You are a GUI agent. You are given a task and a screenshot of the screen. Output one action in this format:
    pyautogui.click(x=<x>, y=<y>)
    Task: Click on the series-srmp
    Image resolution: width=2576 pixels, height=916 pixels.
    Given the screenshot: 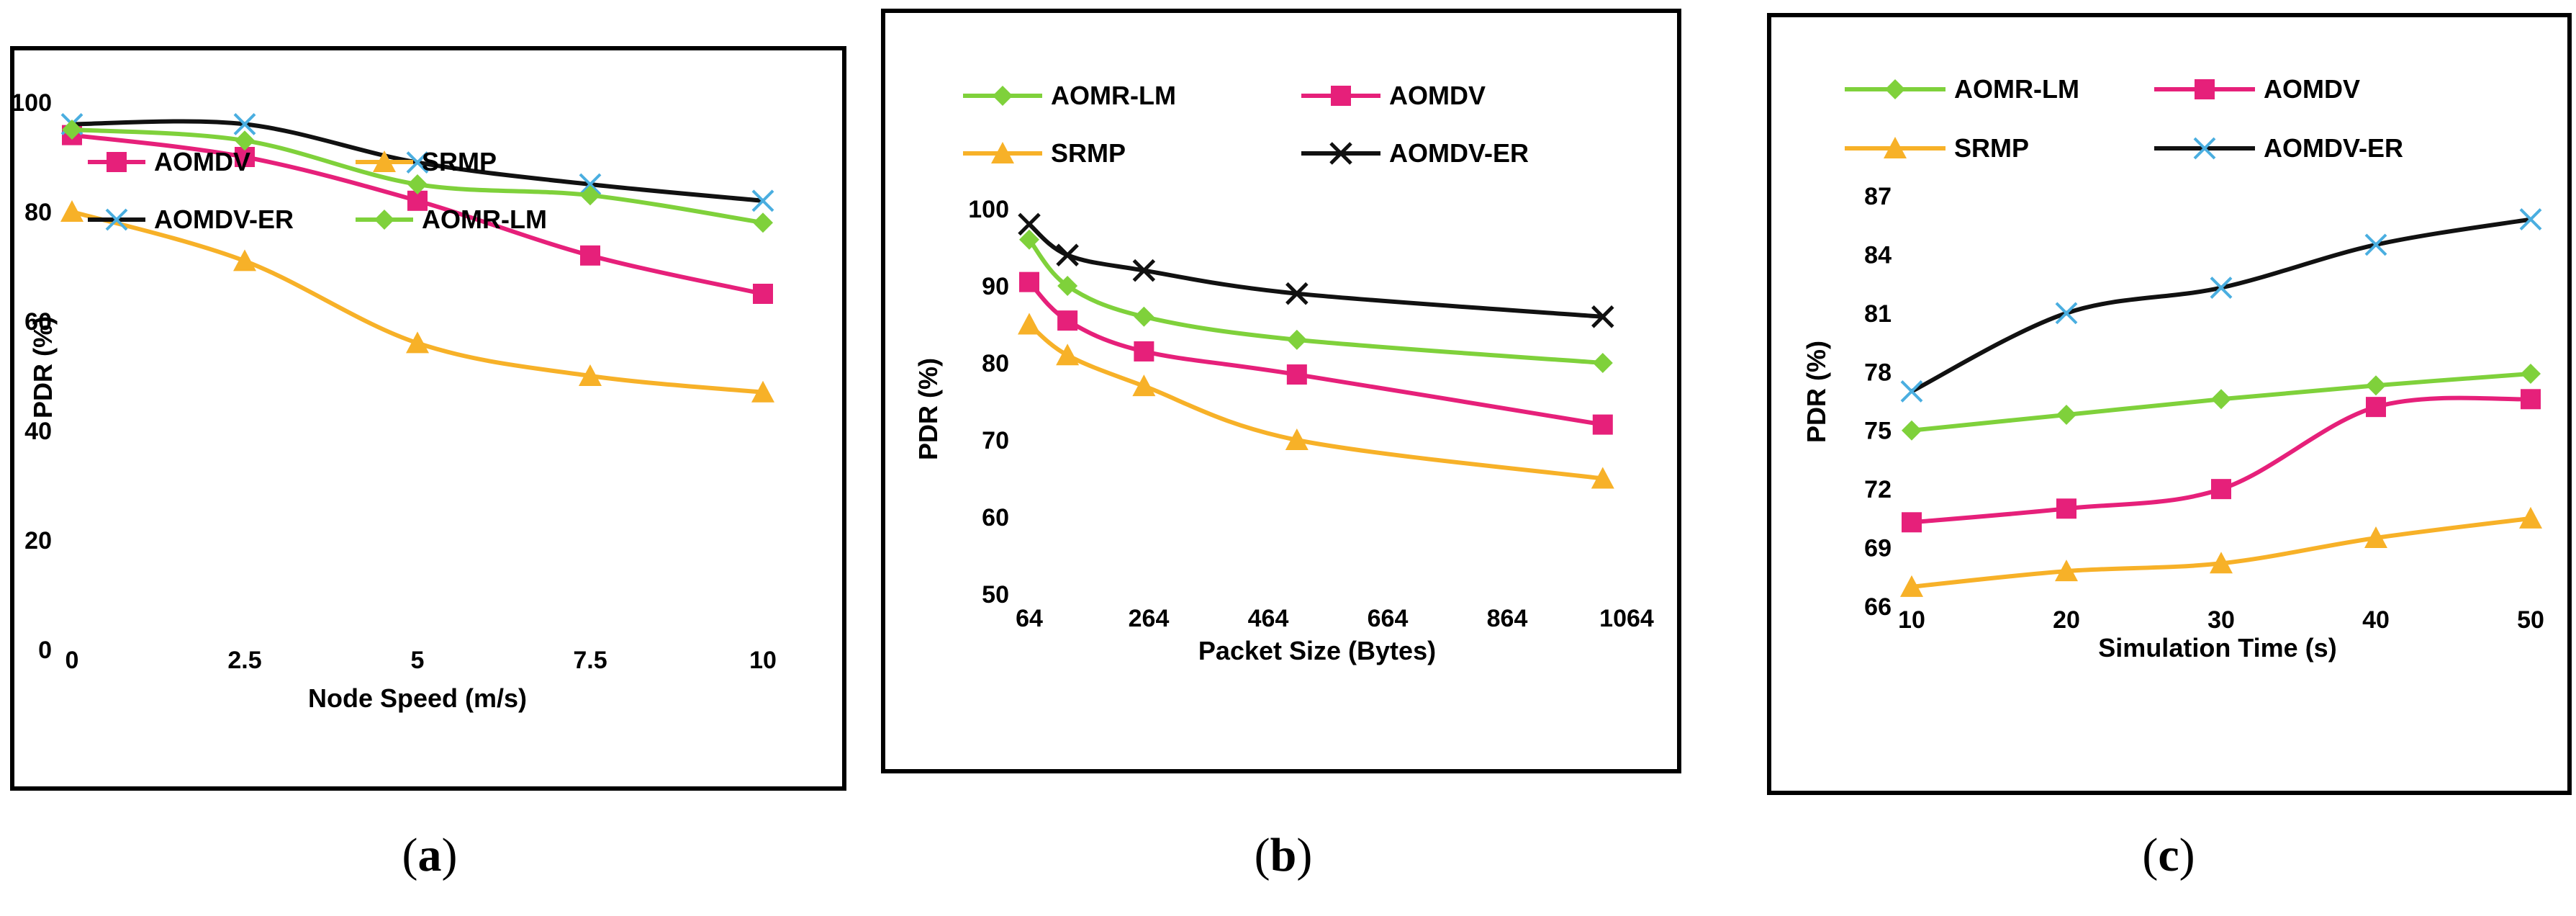 What is the action you would take?
    pyautogui.click(x=1316, y=401)
    